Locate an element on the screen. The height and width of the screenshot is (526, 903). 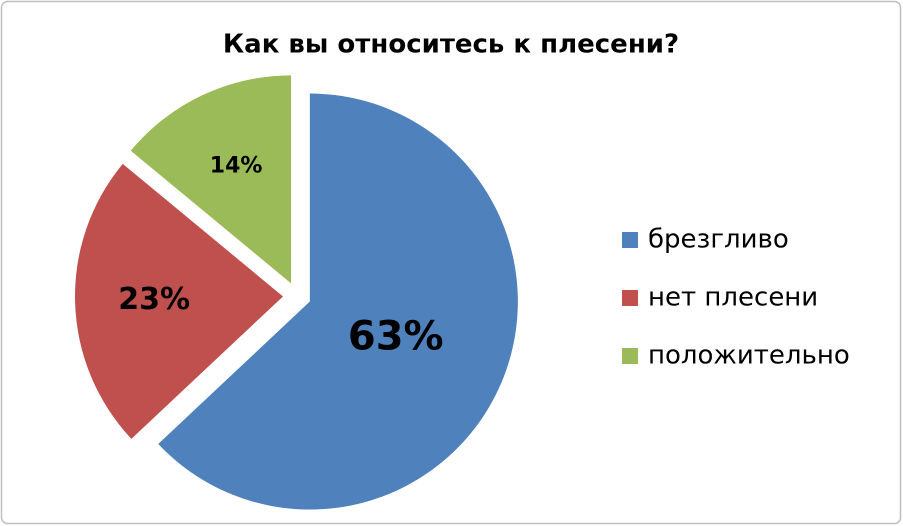
data-label: 14% is located at coordinates (236, 166).